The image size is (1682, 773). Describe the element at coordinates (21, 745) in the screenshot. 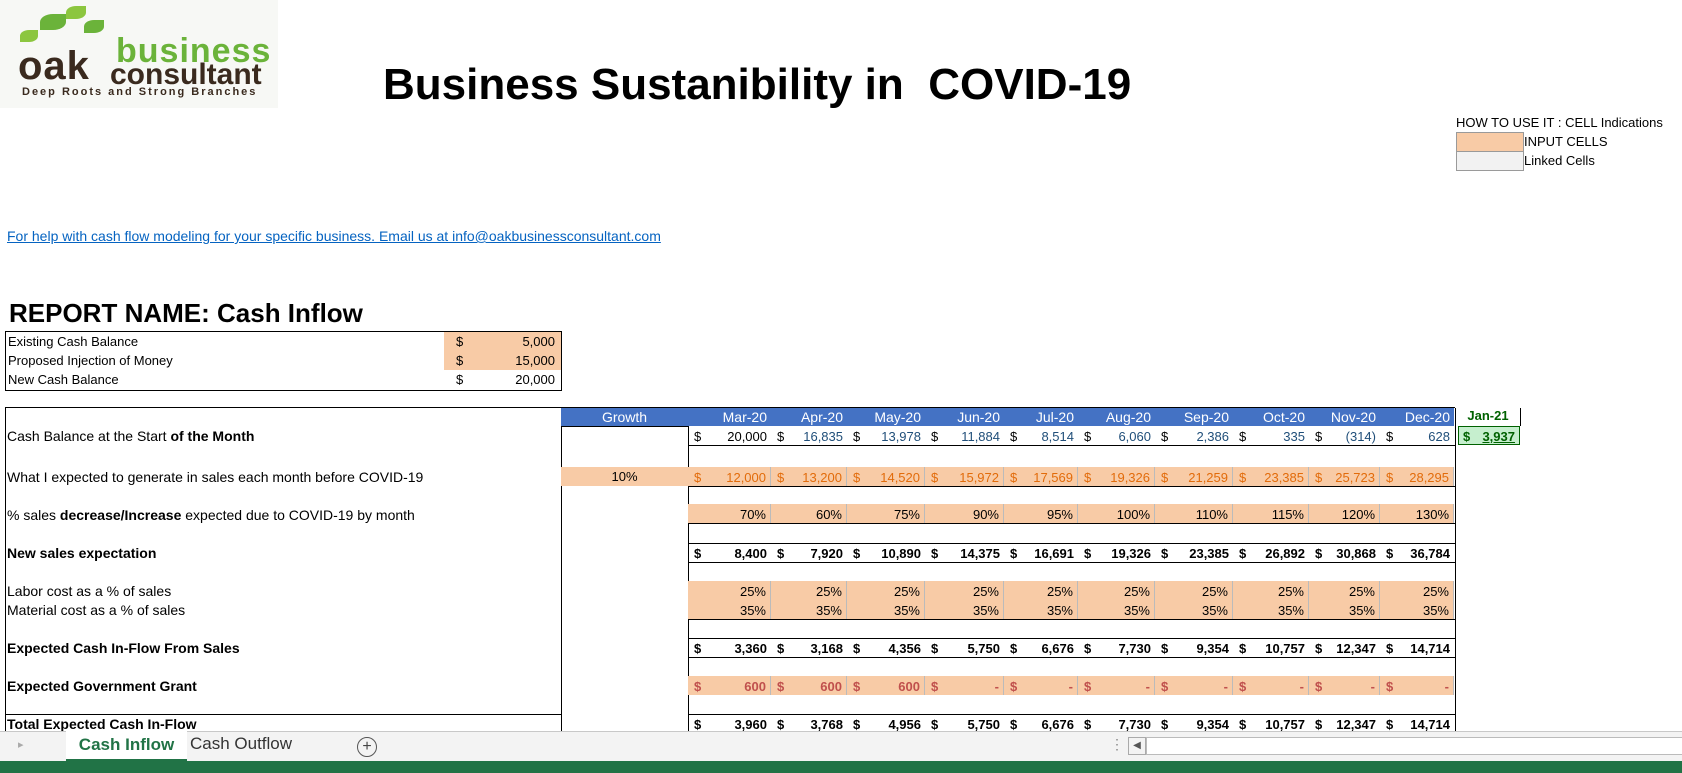

I see `scroll-left-icon: ▸` at that location.